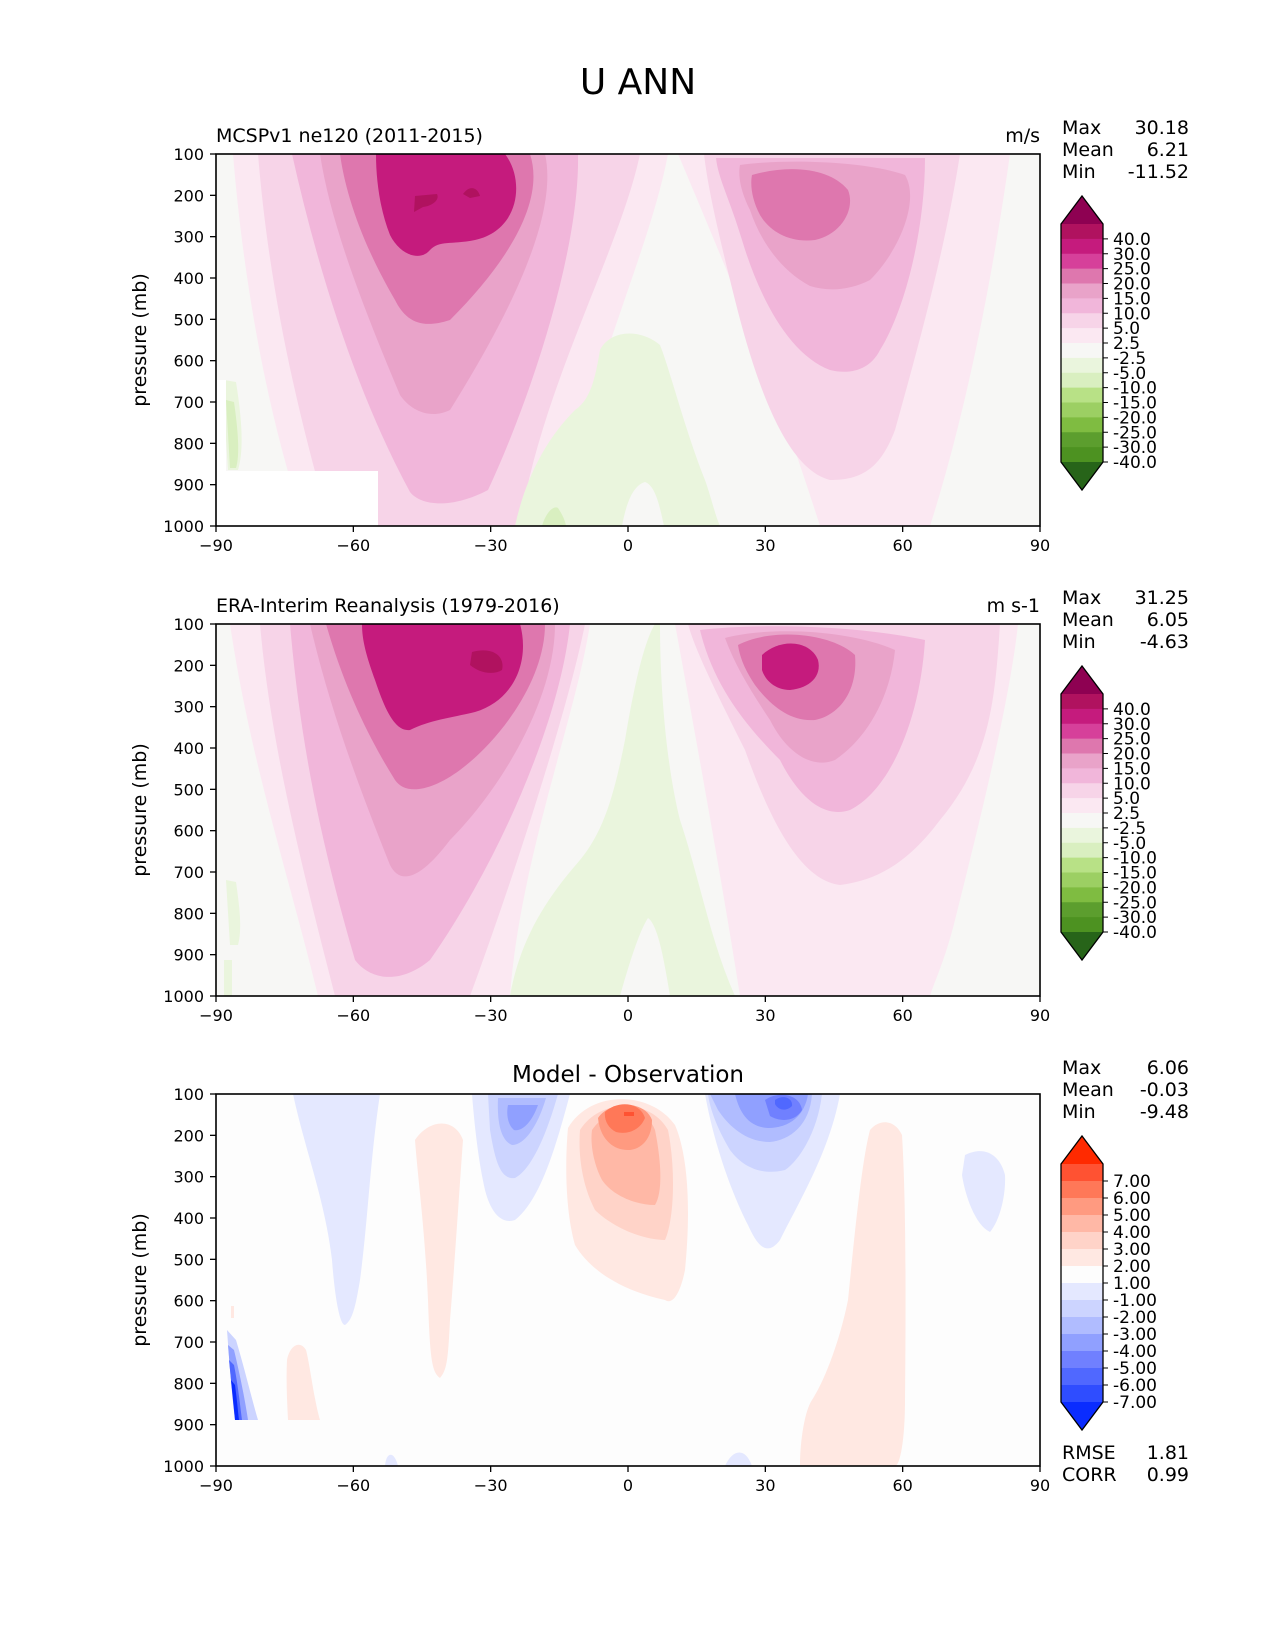 The height and width of the screenshot is (1650, 1275). Describe the element at coordinates (183, 526) in the screenshot. I see `y-tick-label: 1000` at that location.